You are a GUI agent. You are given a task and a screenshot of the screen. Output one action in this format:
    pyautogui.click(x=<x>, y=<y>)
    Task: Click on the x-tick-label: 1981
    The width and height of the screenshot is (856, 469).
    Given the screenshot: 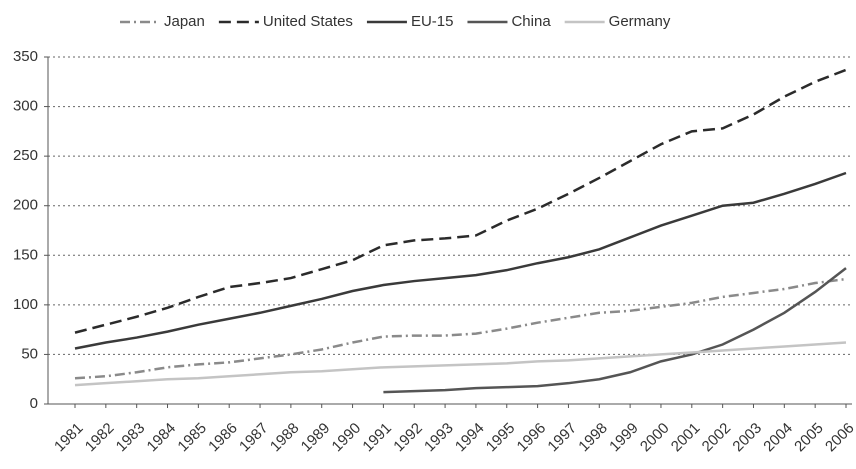 What is the action you would take?
    pyautogui.click(x=69, y=438)
    